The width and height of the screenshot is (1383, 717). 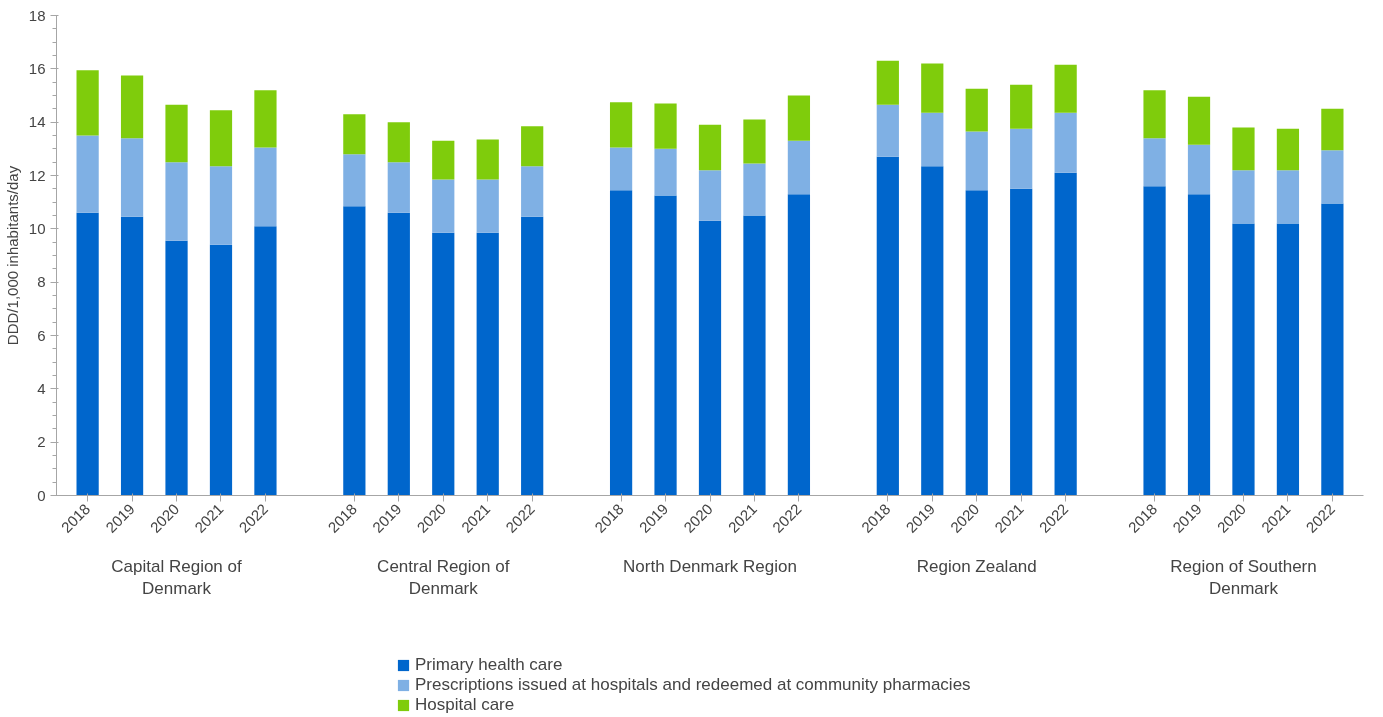 What do you see at coordinates (1243, 577) in the screenshot?
I see `text: Region of Southern Denmark` at bounding box center [1243, 577].